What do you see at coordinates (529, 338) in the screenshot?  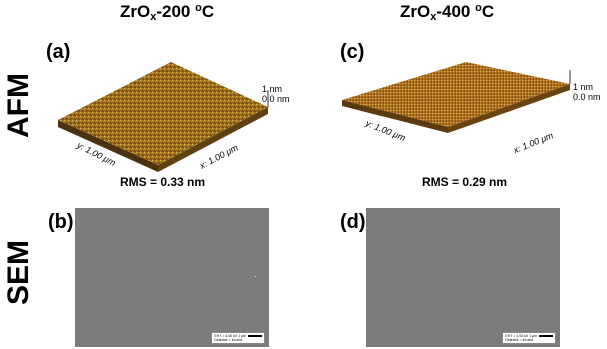 I see `sem-info-box-d: EHT = 4.00 kV 1 μm Detector = InLens` at bounding box center [529, 338].